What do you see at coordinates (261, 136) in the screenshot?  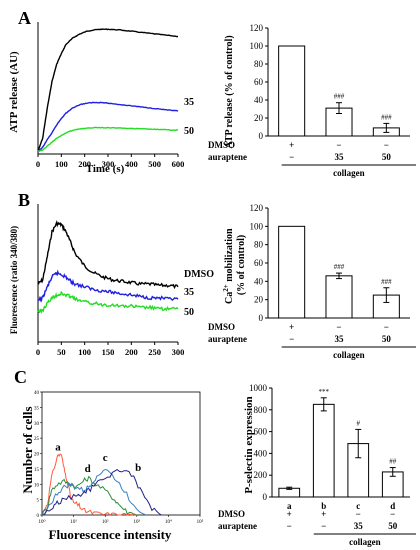 I see `chart-a-right-ytick-label: 0` at bounding box center [261, 136].